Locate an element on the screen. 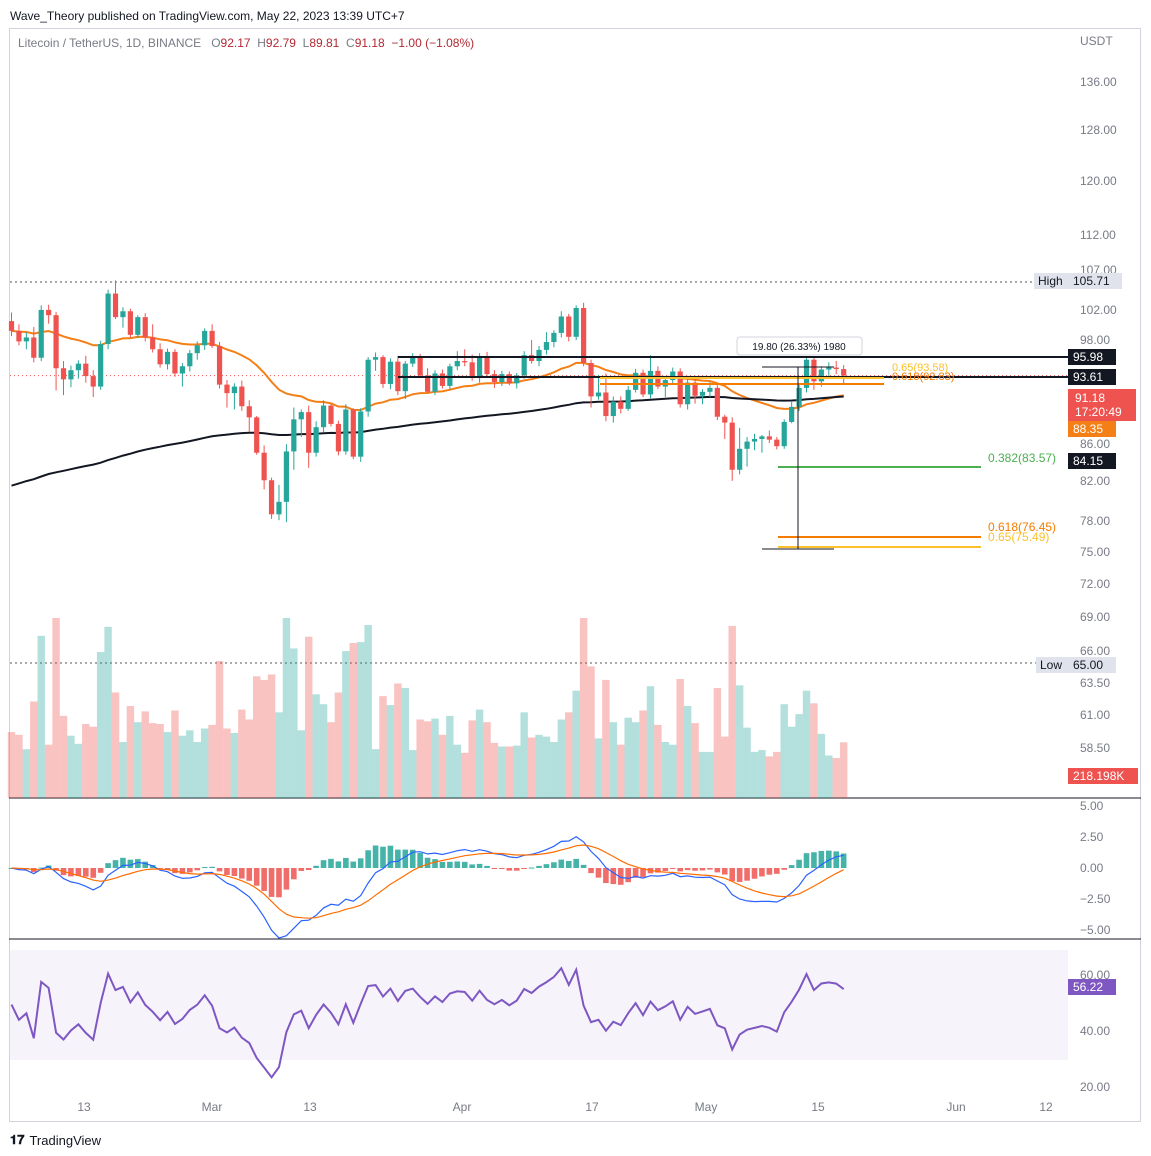 This screenshot has height=1156, width=1151. level-badge-1-text: 95.98 is located at coordinates (1088, 357).